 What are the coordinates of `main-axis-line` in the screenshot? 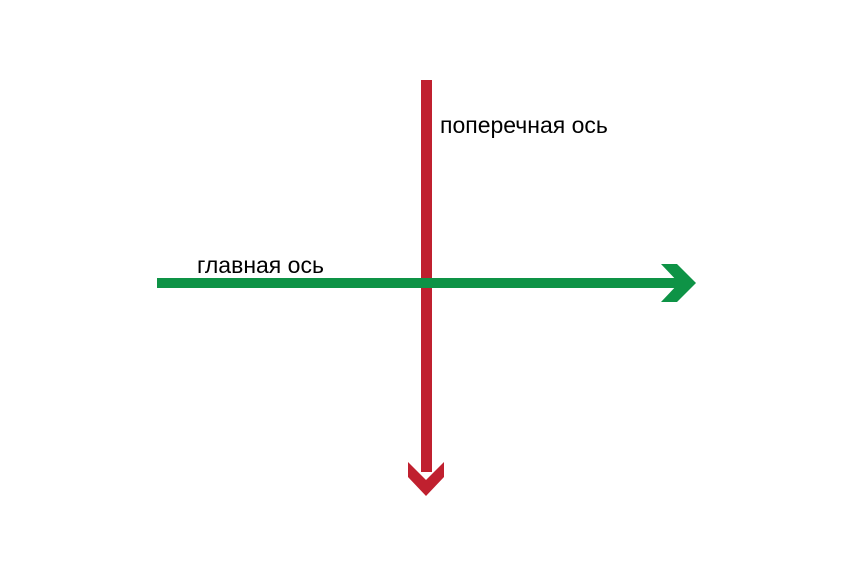 It's located at (419, 283).